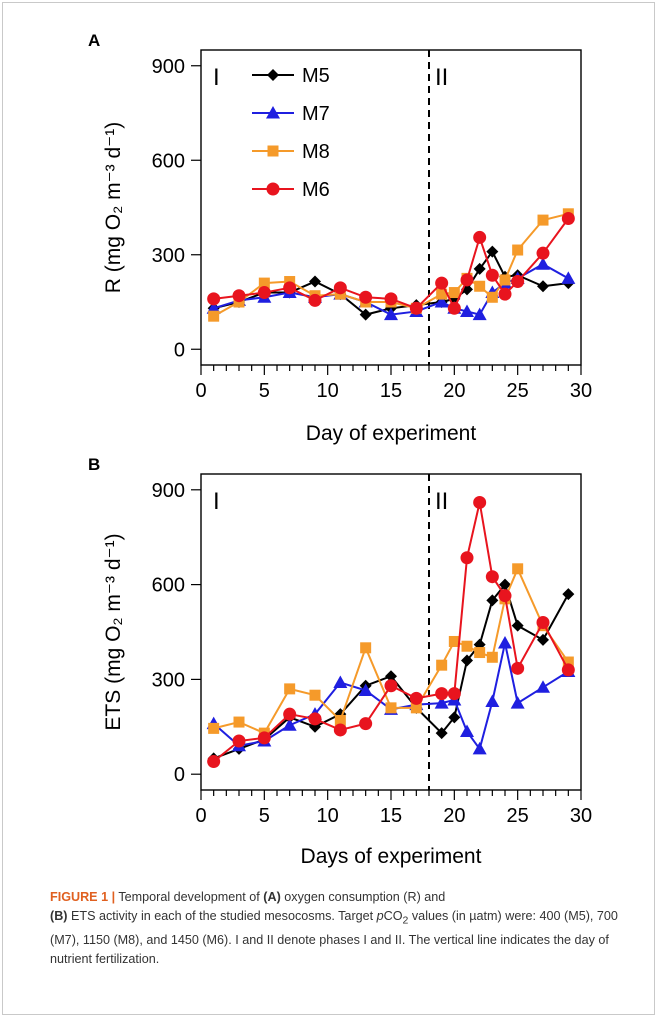 The image size is (659, 1019). What do you see at coordinates (391, 651) in the screenshot?
I see `series-m8` at bounding box center [391, 651].